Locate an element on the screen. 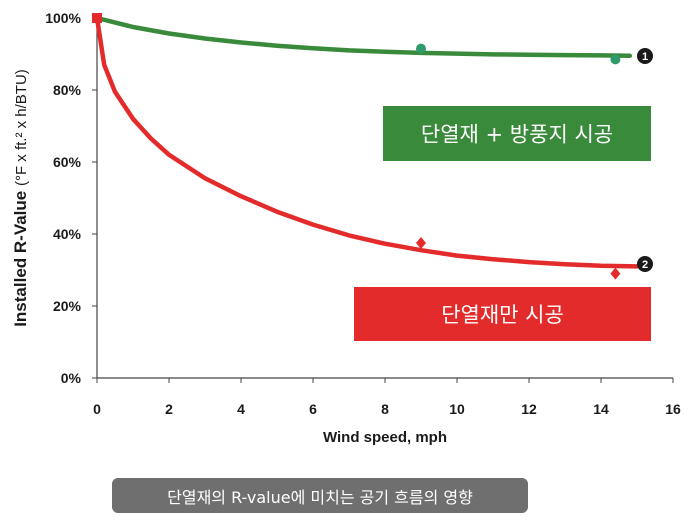 The height and width of the screenshot is (521, 692). series-2-number-label: 2 is located at coordinates (645, 265).